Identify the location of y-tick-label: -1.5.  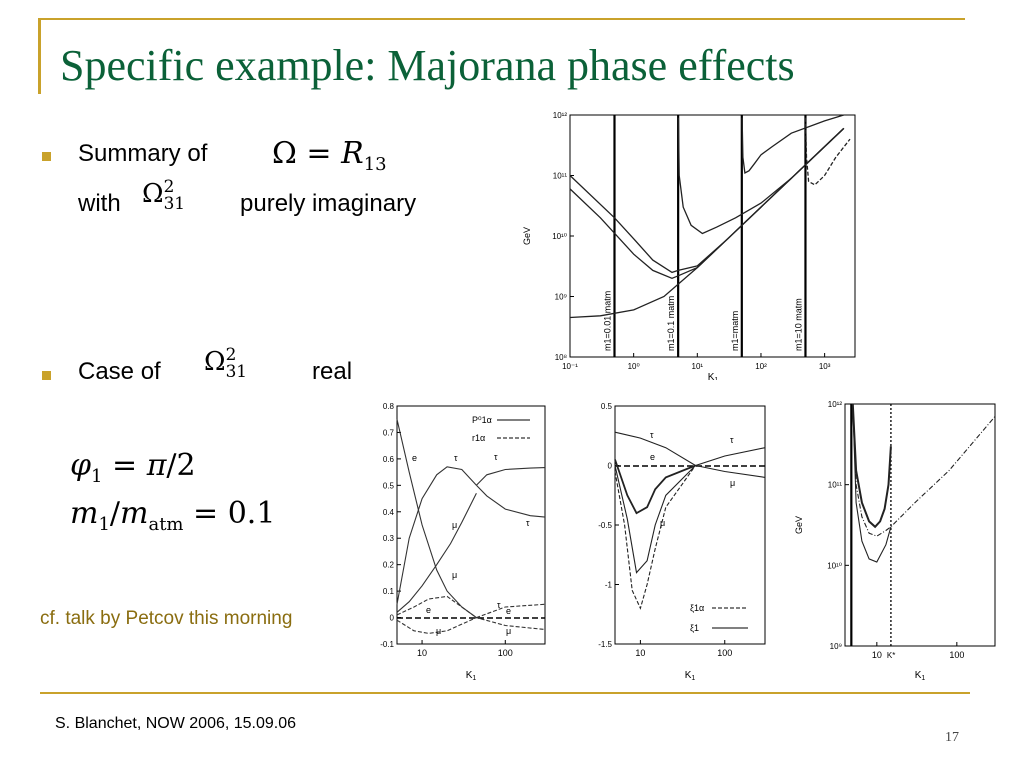
(605, 644).